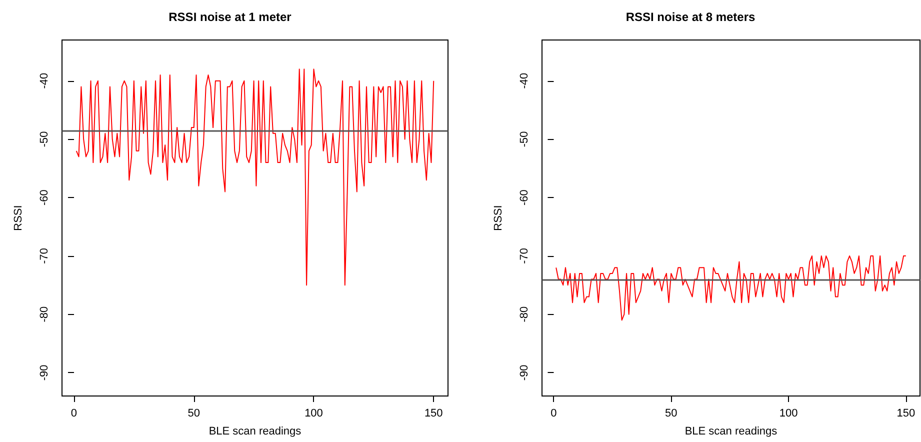 This screenshot has height=442, width=921. Describe the element at coordinates (230, 17) in the screenshot. I see `chart-title: RSSI noise at 1 meter` at that location.